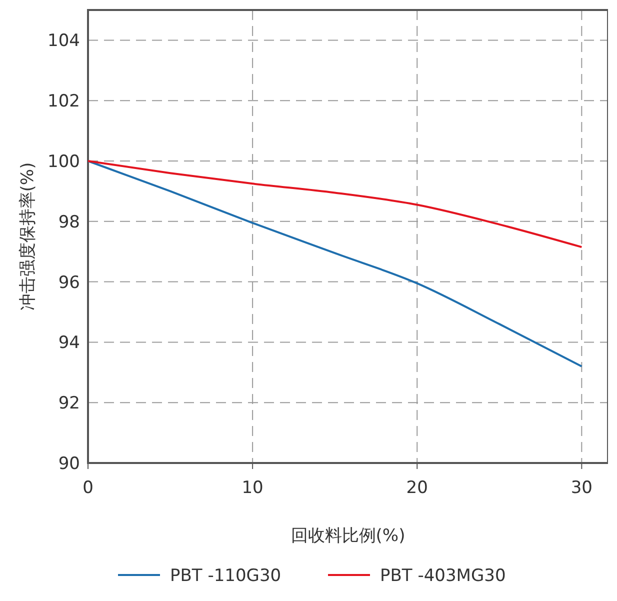  Describe the element at coordinates (64, 102) in the screenshot. I see `y-tick-label: 102` at that location.